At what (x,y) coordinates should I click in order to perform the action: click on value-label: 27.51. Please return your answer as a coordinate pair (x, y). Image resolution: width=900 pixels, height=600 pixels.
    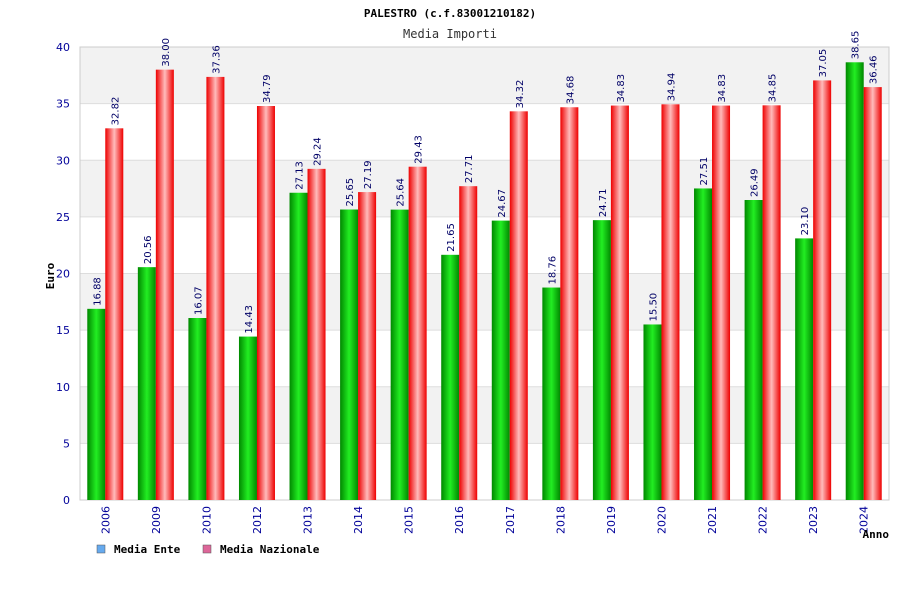
    Looking at the image, I should click on (704, 171).